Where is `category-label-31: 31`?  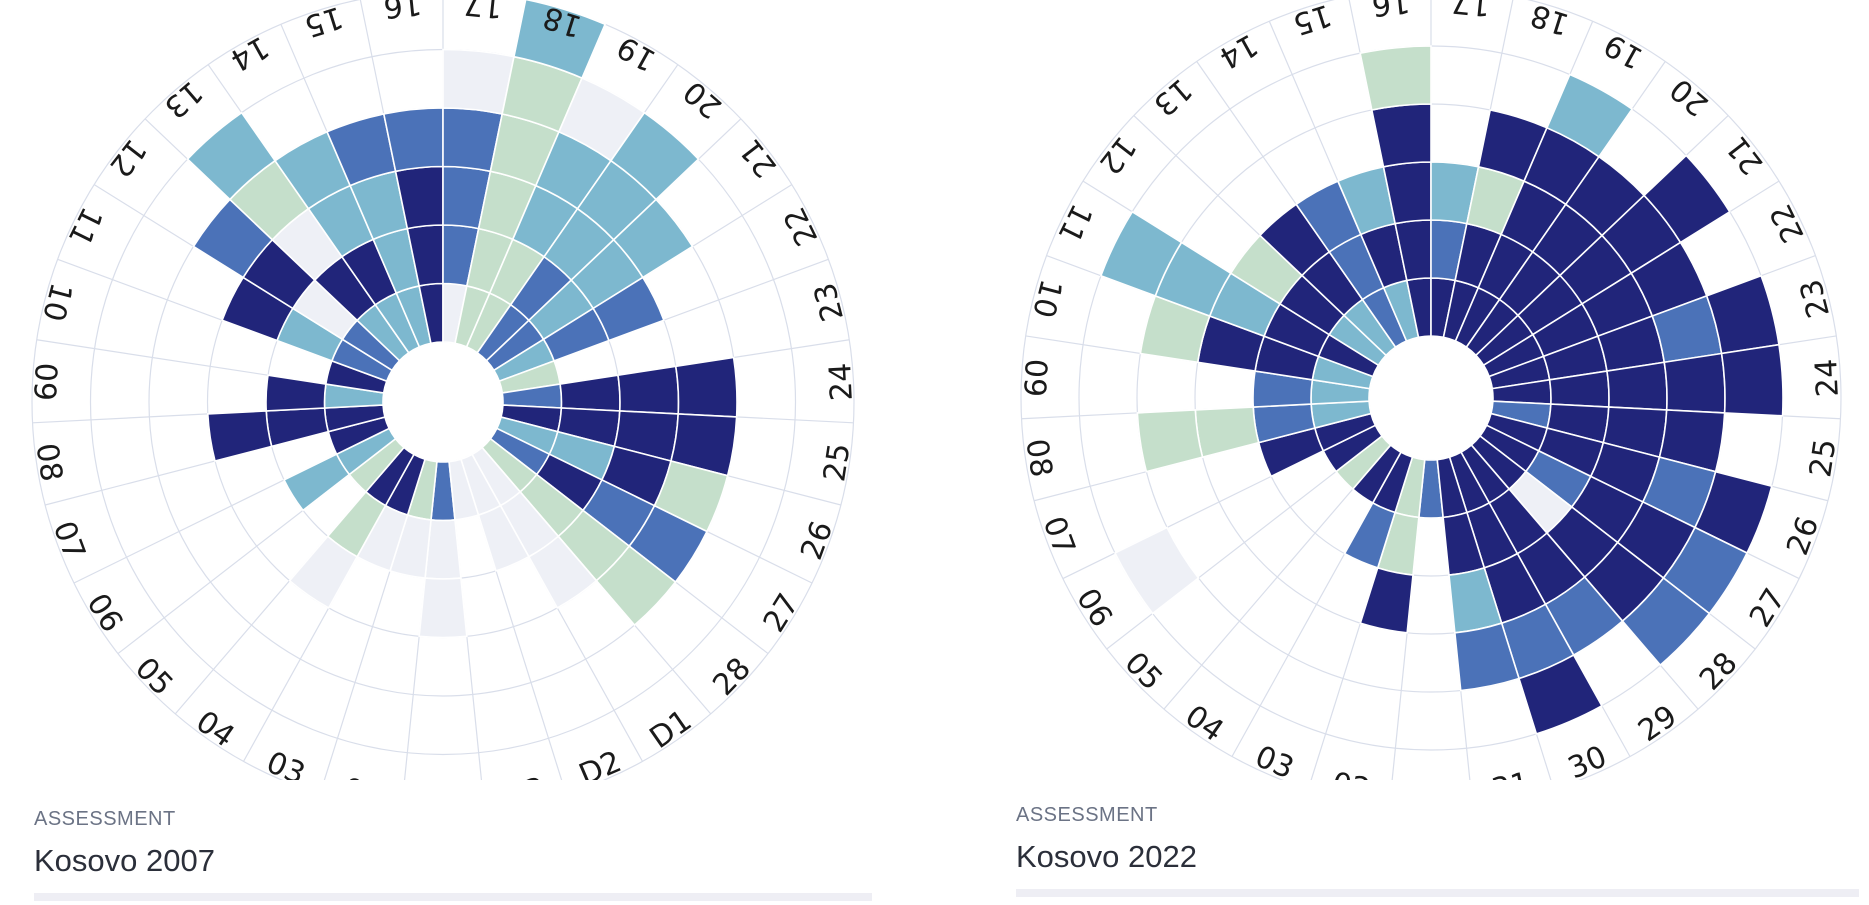 category-label-31: 31 is located at coordinates (1511, 773).